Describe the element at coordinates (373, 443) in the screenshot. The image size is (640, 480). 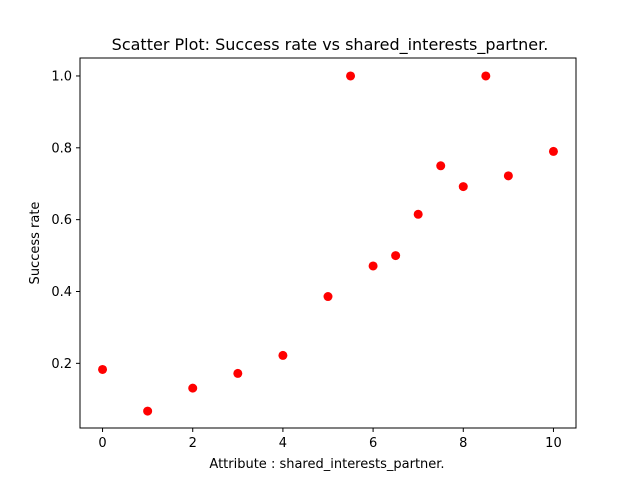
I see `x-tick-label: 6` at that location.